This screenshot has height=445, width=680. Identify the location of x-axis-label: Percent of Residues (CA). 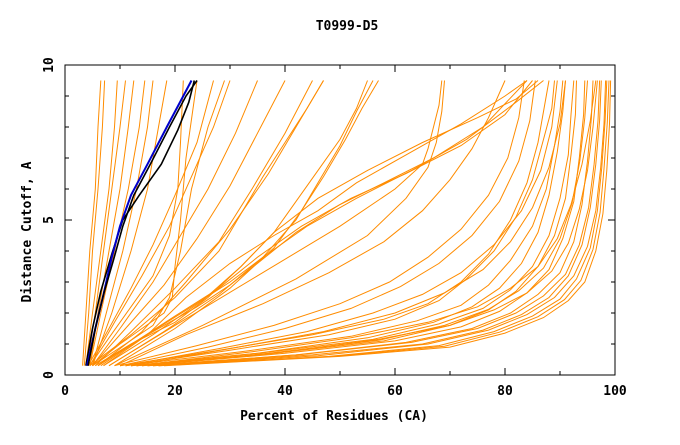
(334, 416).